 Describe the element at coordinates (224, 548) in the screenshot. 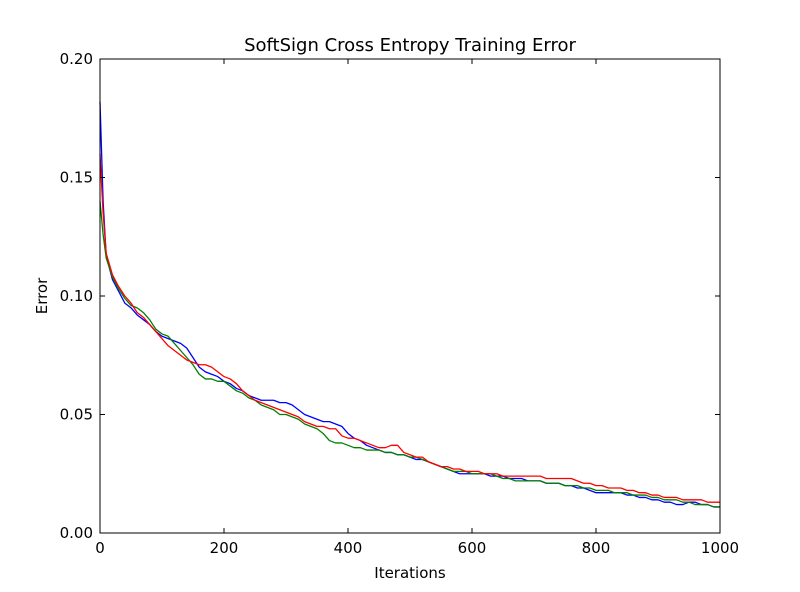

I see `x-tick-label: 200` at that location.